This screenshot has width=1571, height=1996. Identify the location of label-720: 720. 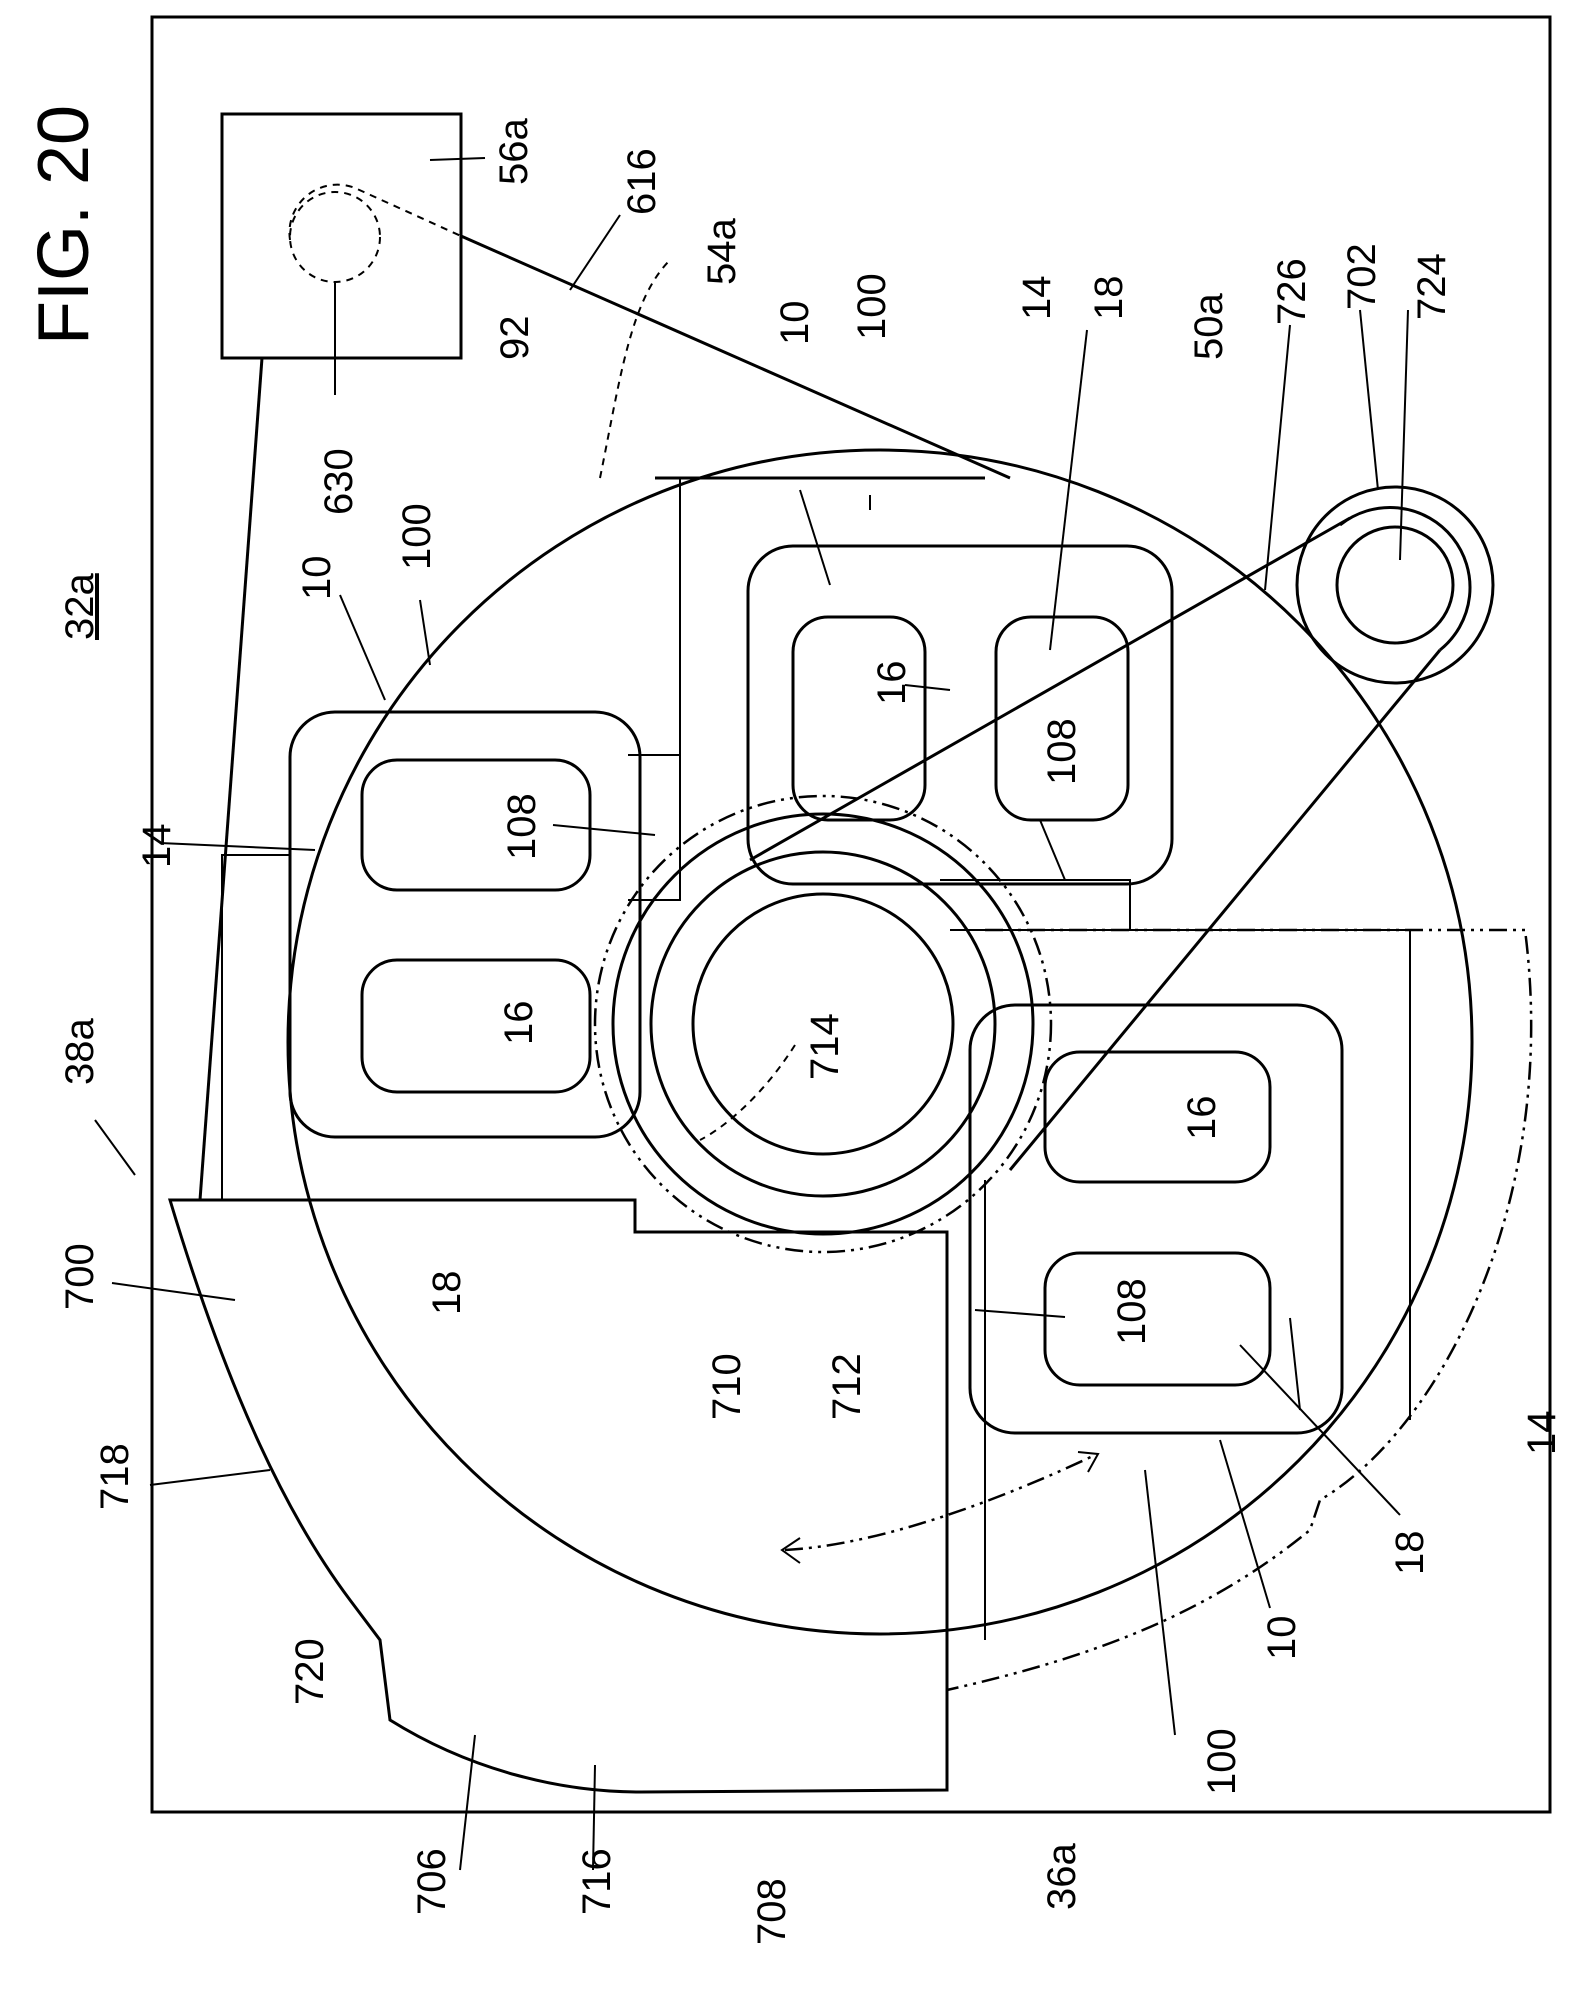
(310, 1671).